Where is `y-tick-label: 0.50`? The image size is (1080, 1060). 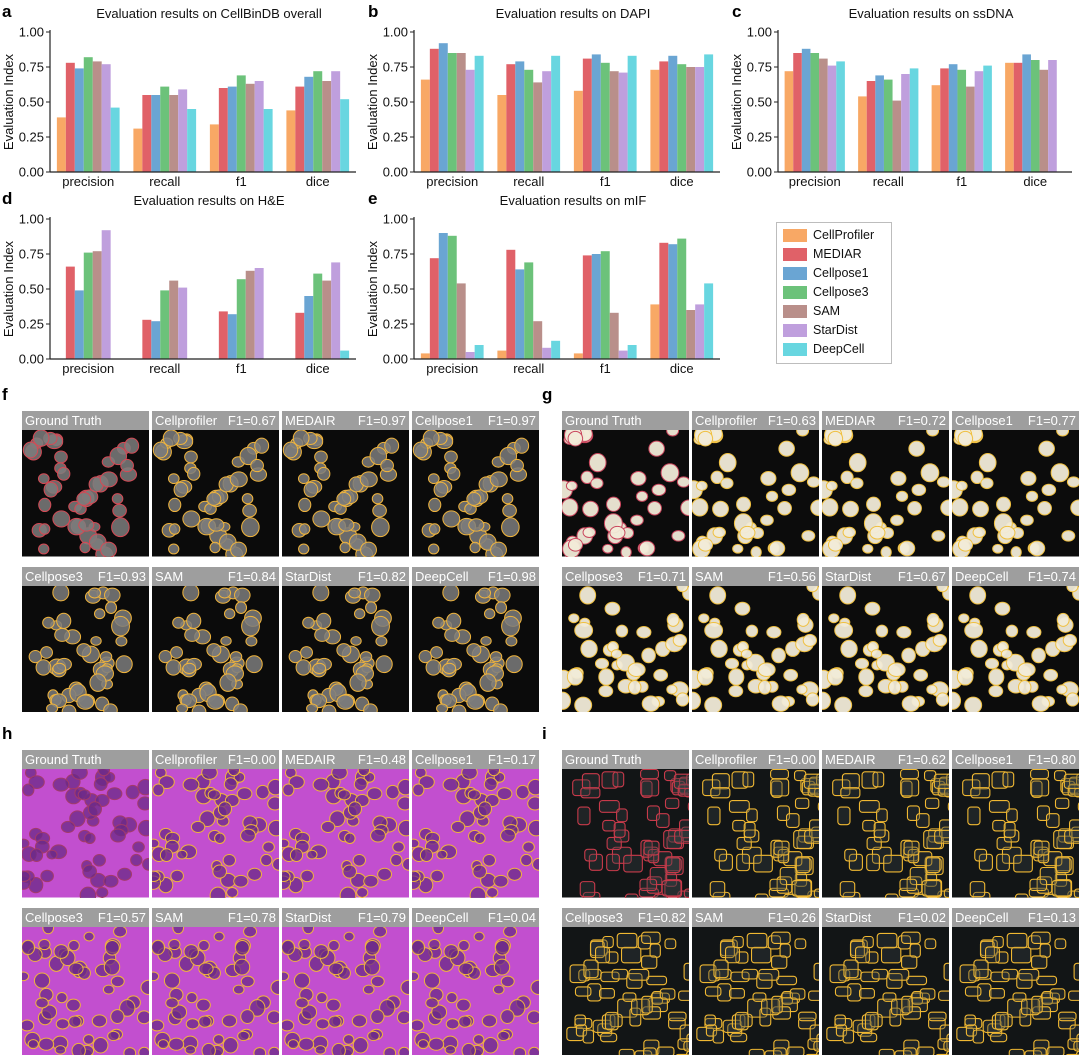 y-tick-label: 0.50 is located at coordinates (759, 102).